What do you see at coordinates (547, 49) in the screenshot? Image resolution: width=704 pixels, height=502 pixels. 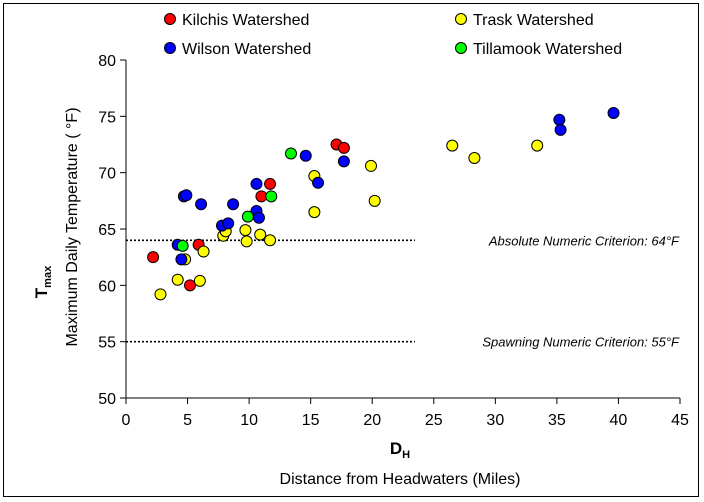 I see `legend-label: Tillamook Watershed` at bounding box center [547, 49].